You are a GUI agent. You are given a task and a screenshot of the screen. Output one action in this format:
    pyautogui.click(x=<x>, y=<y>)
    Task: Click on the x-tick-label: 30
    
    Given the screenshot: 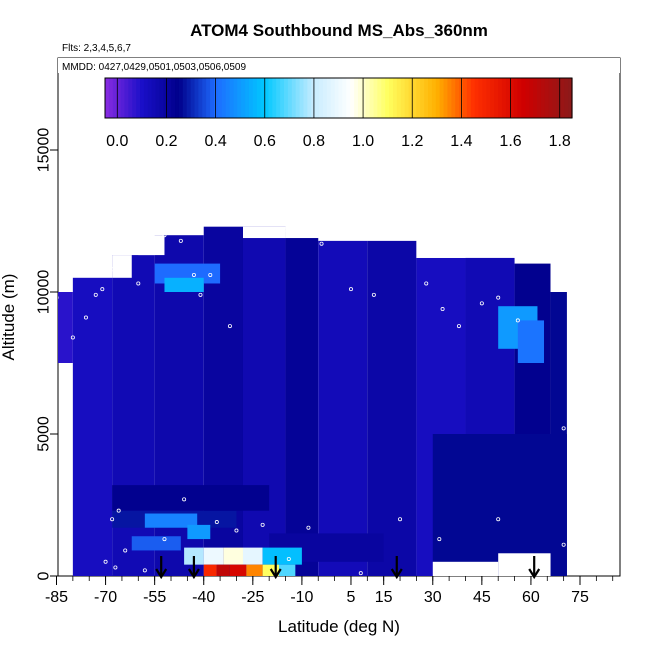 What is the action you would take?
    pyautogui.click(x=433, y=597)
    